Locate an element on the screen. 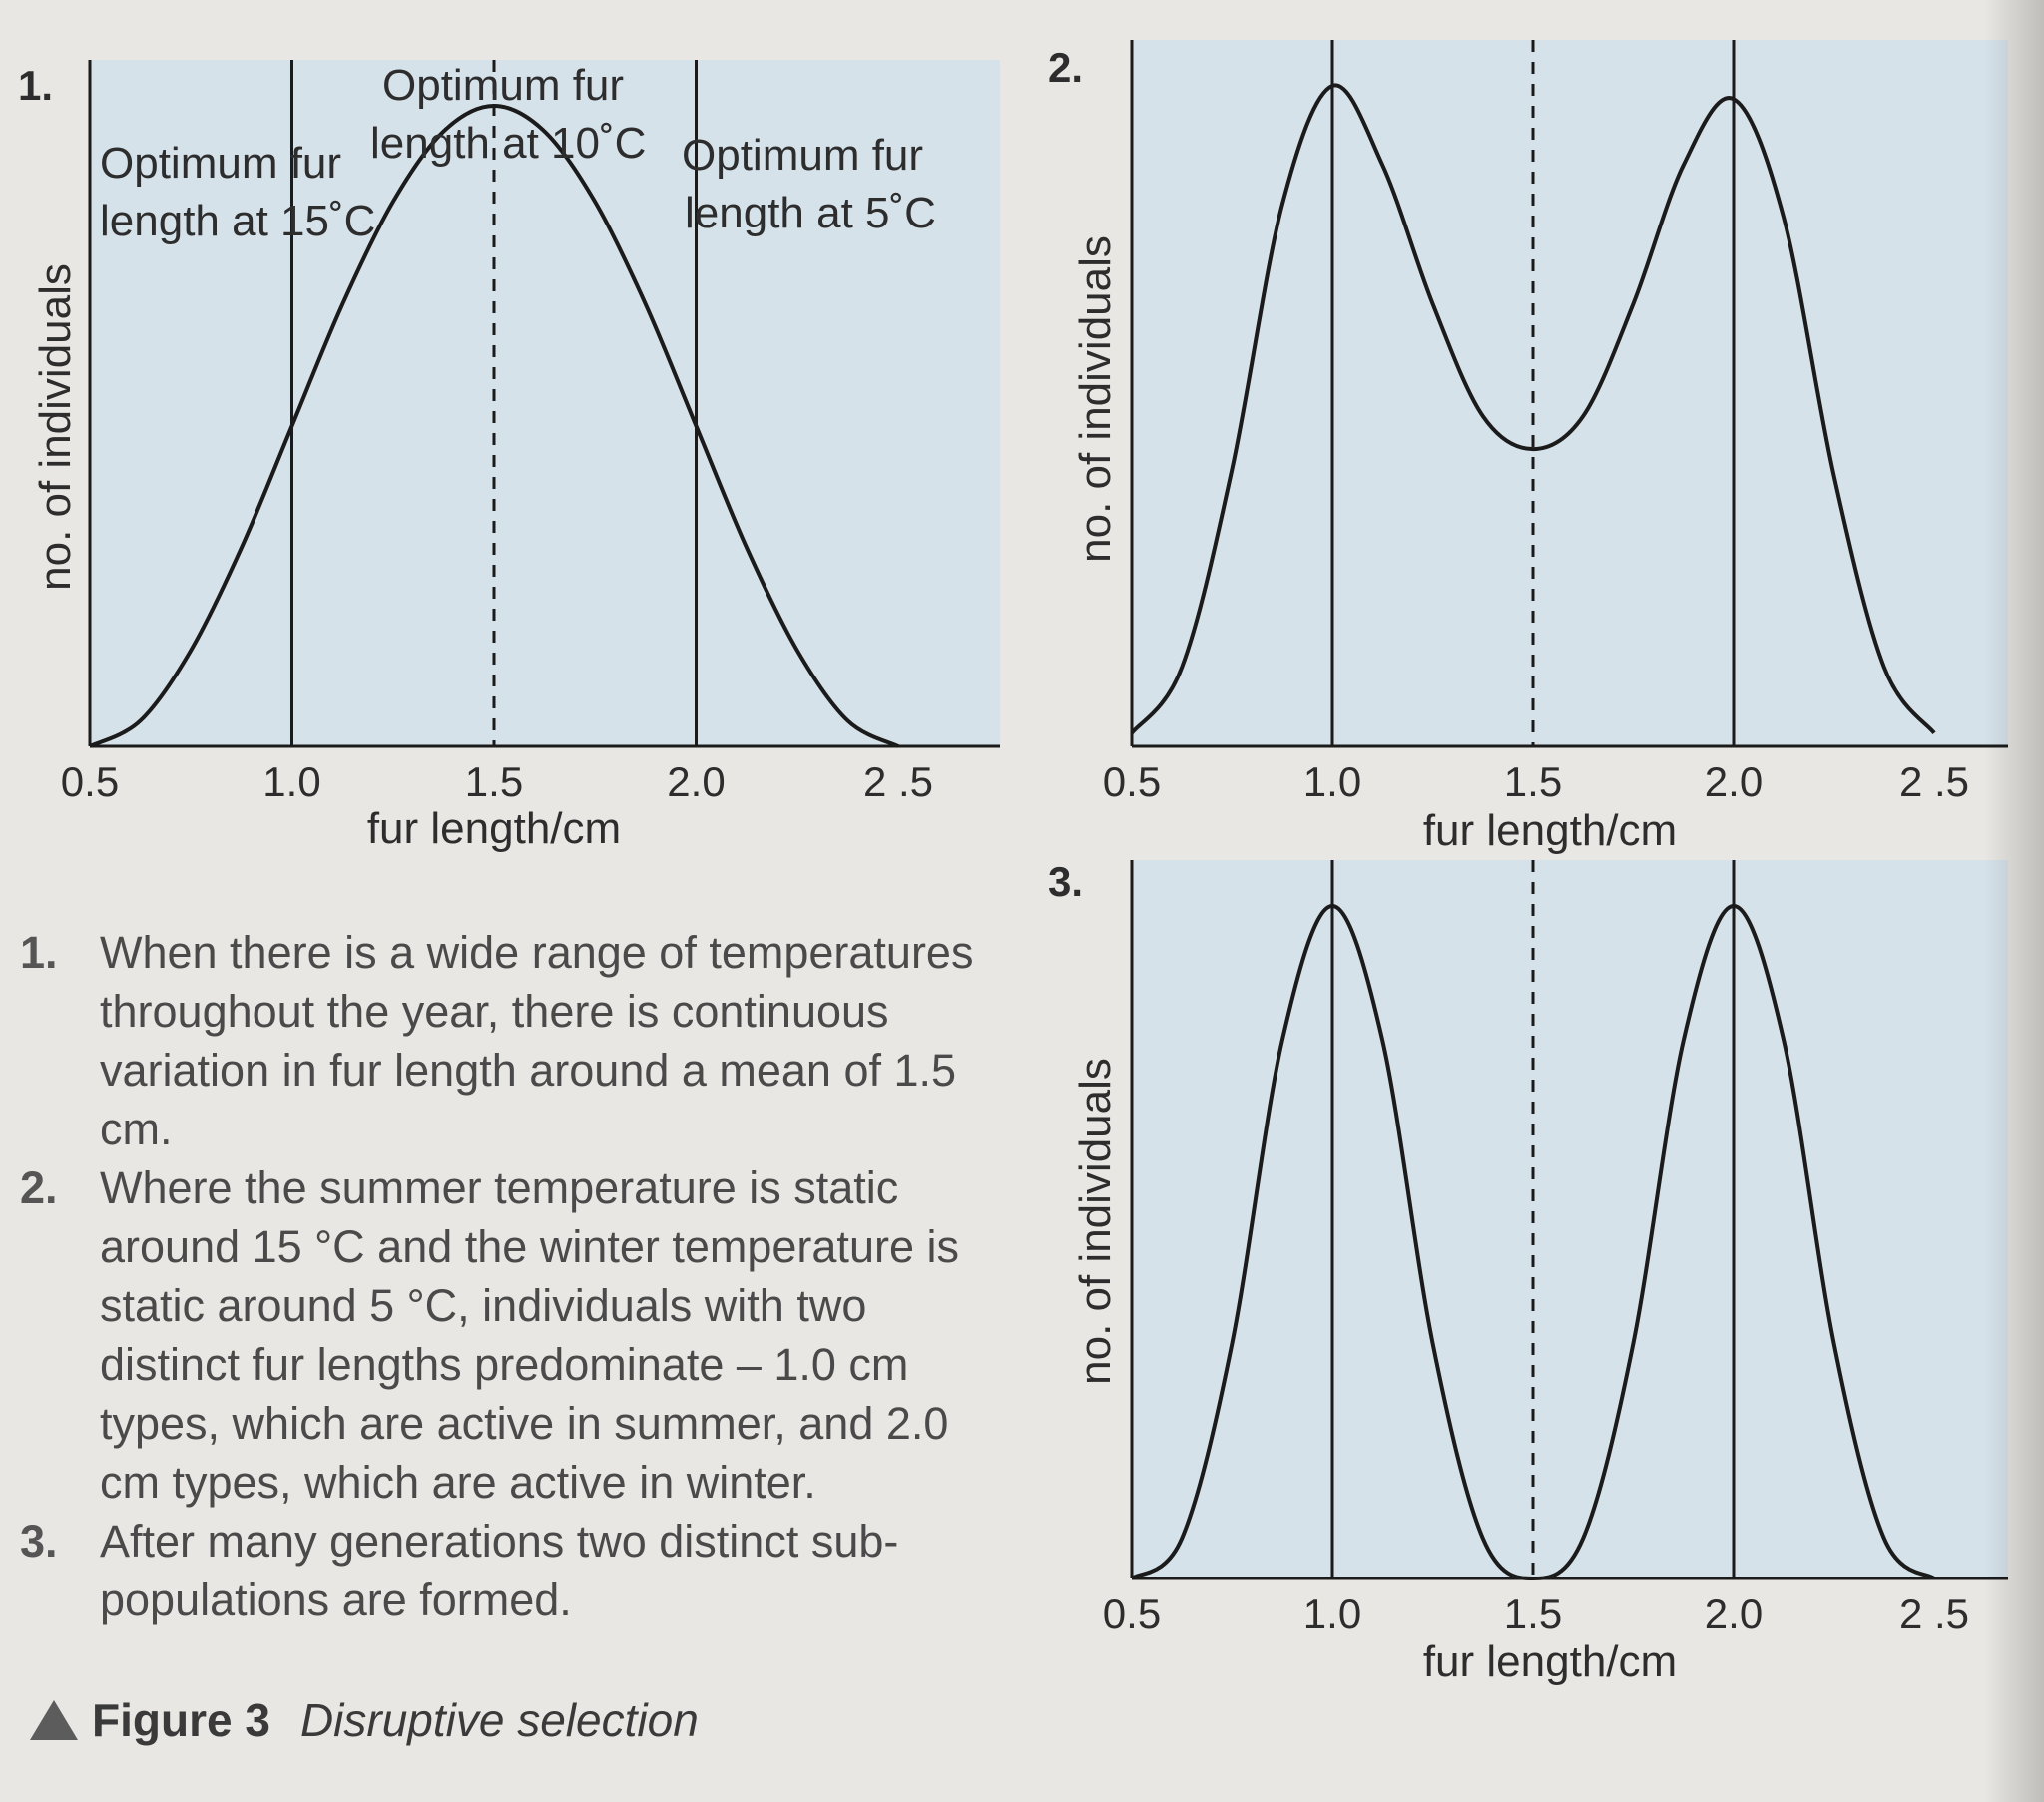  panel-1-xlabel: fur length/cm is located at coordinates (494, 828).